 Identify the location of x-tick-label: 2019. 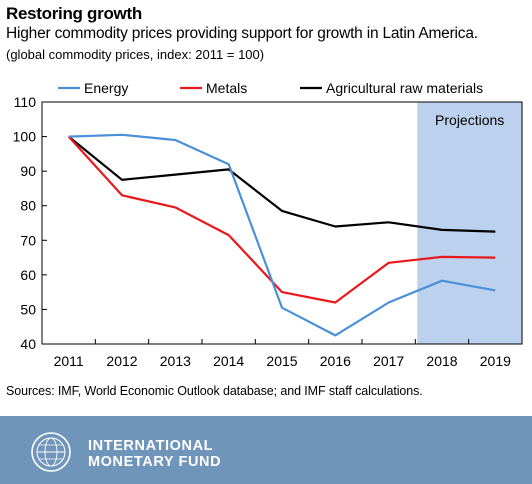
(495, 361).